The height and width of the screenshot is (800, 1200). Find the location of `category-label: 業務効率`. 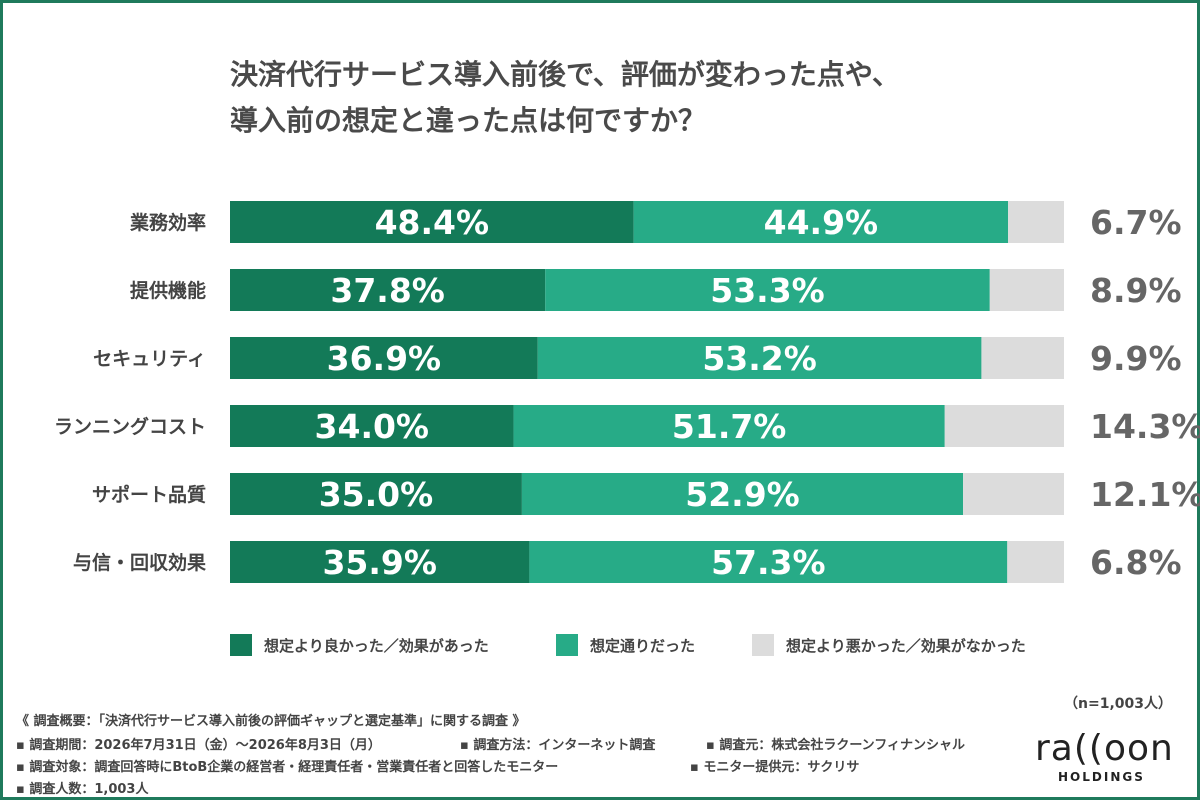

category-label: 業務効率 is located at coordinates (167, 222).